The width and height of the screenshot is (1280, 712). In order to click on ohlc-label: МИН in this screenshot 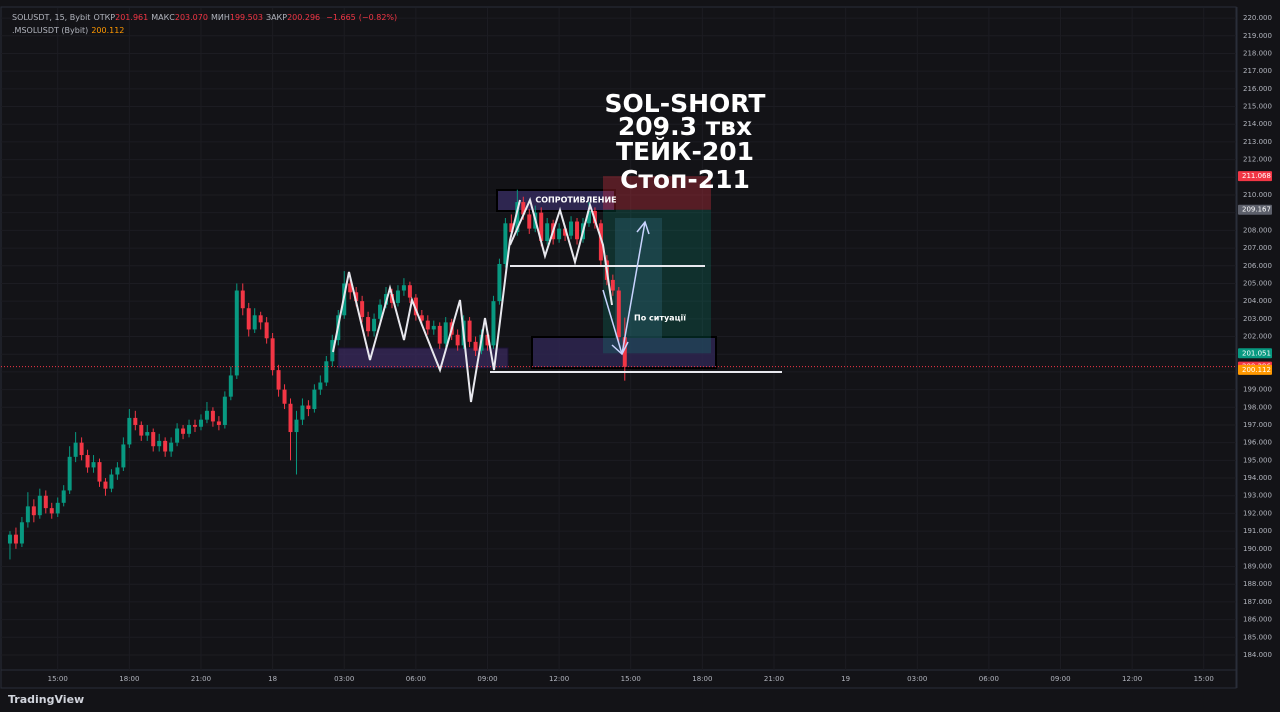, I will do `click(220, 17)`.